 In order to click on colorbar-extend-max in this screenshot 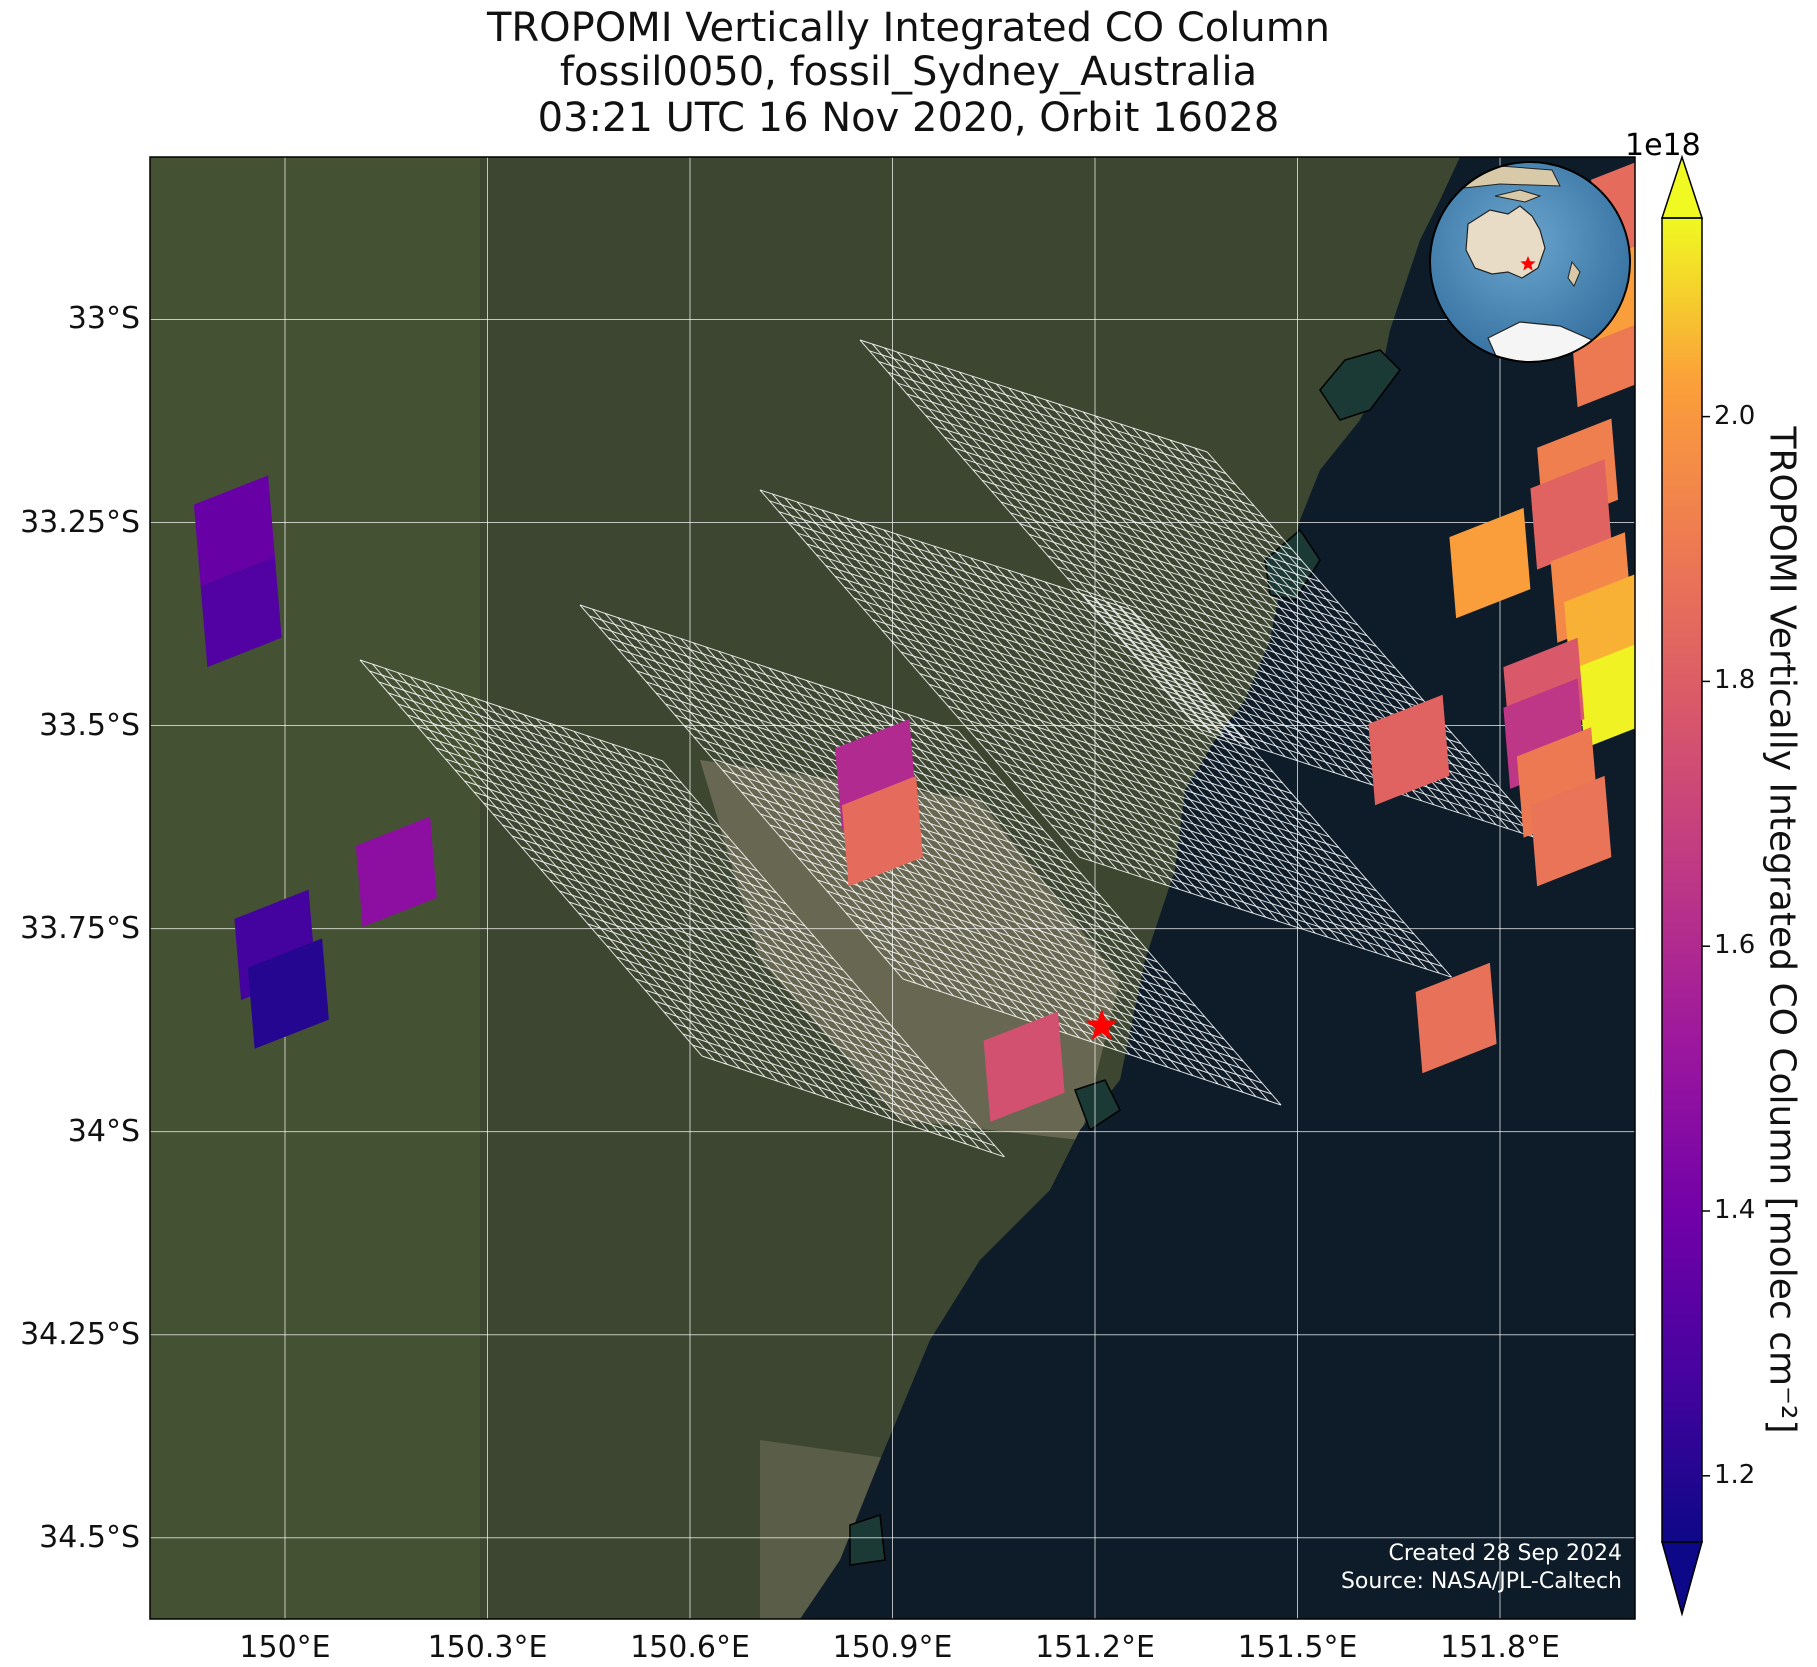, I will do `click(1682, 186)`.